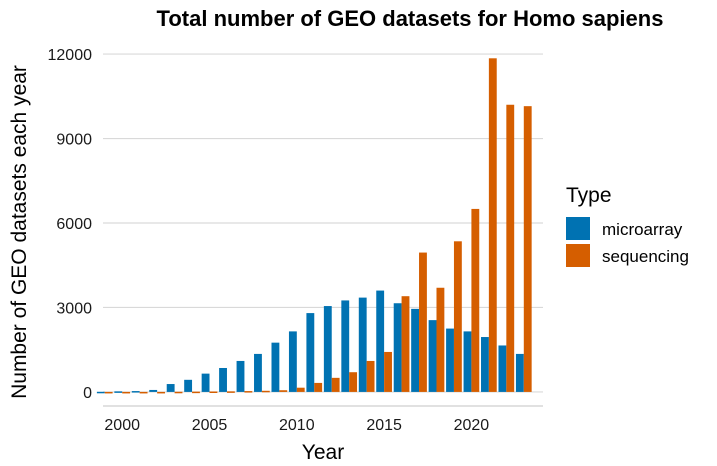 The width and height of the screenshot is (717, 466). I want to click on bar-microarray-2018, so click(432, 356).